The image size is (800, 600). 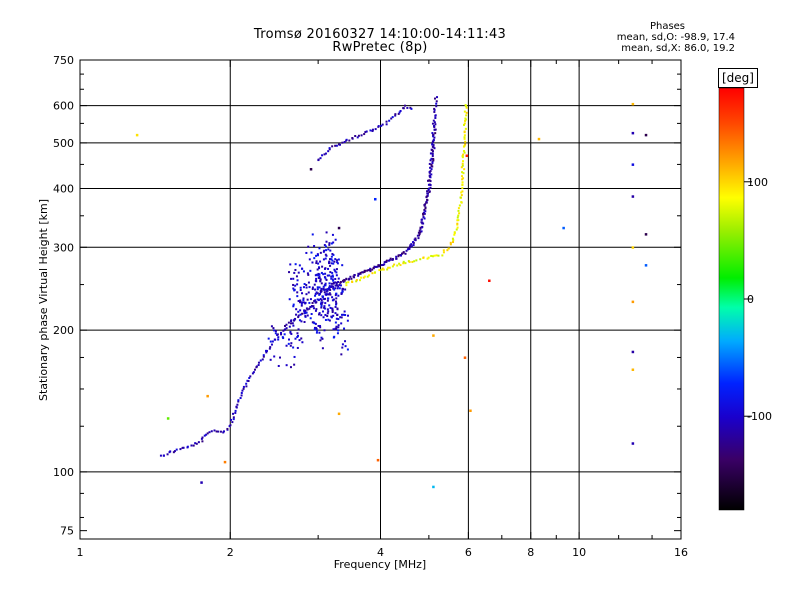 What do you see at coordinates (80, 552) in the screenshot?
I see `x-tick-label: 1` at bounding box center [80, 552].